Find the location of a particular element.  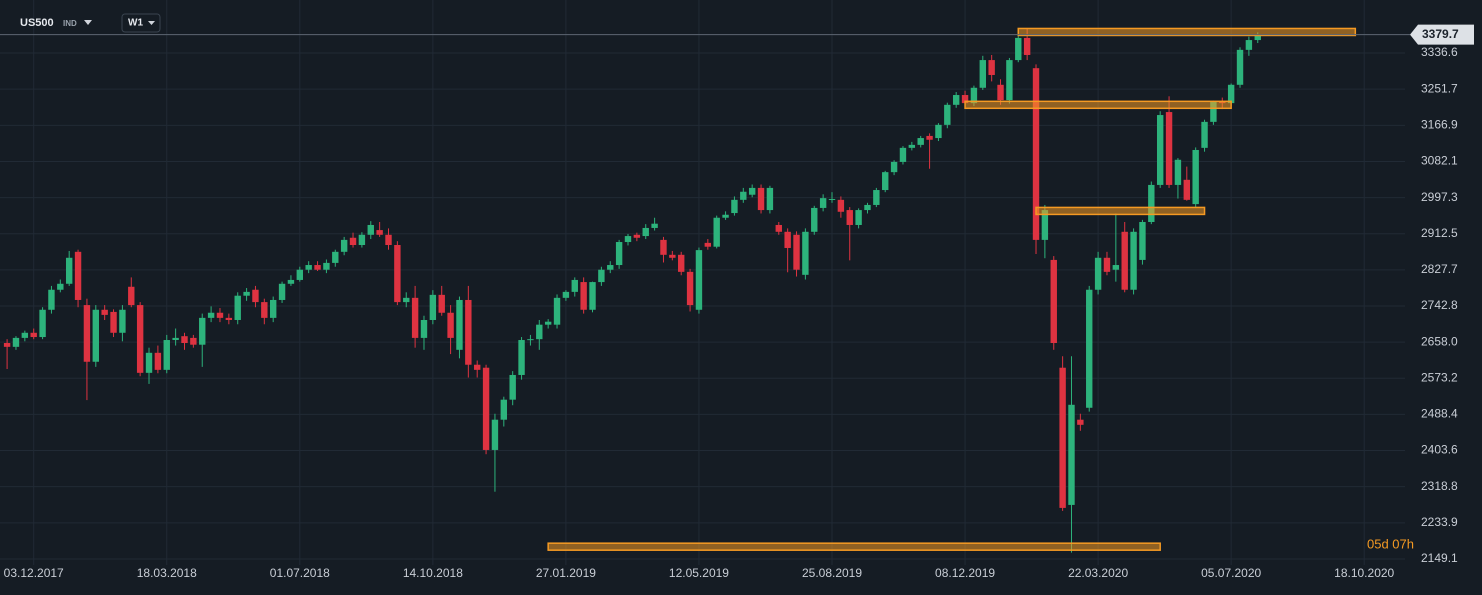

last-price-label: 3379.7 is located at coordinates (1440, 34).